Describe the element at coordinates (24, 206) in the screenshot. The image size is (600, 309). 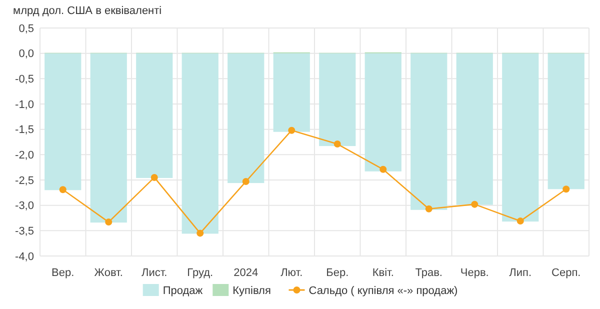
I see `y-tick-label: -3,0` at that location.